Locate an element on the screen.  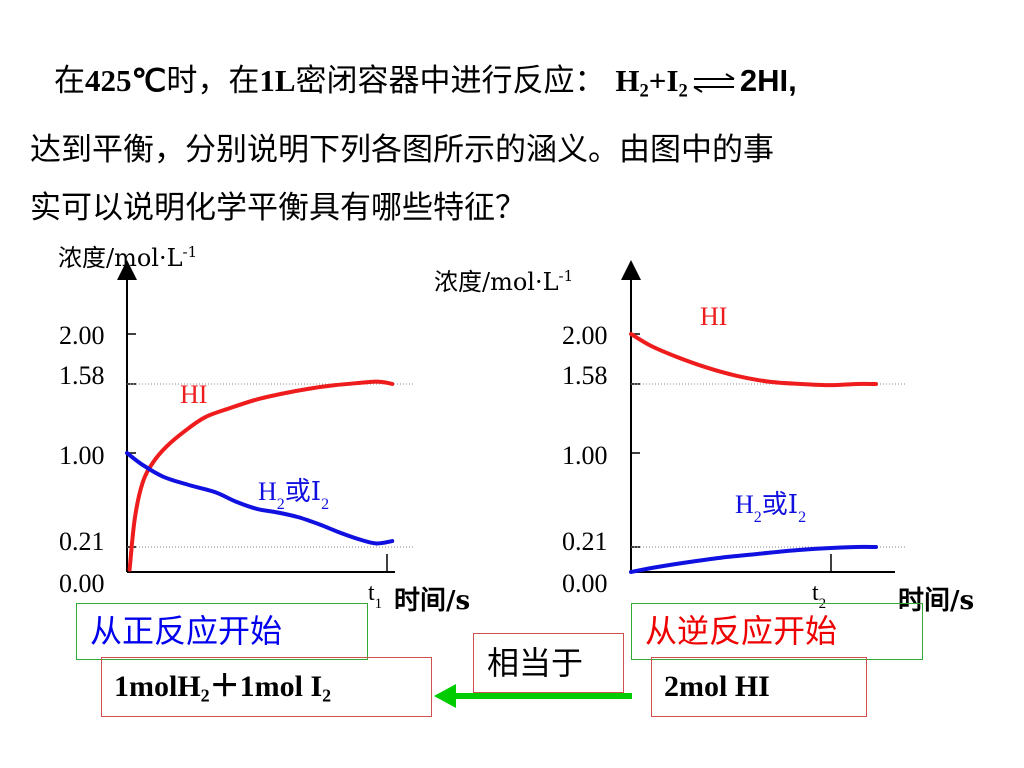
q-mid: 时，在 is located at coordinates (213, 81).